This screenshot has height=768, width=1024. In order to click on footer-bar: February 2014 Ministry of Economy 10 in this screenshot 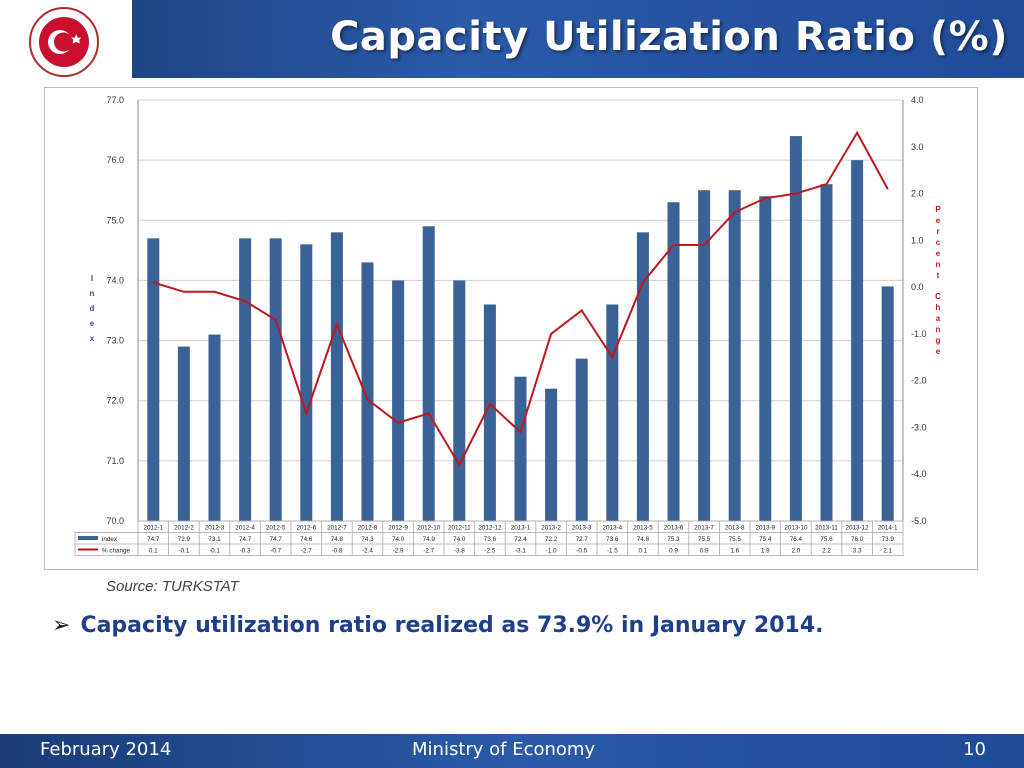, I will do `click(512, 751)`.